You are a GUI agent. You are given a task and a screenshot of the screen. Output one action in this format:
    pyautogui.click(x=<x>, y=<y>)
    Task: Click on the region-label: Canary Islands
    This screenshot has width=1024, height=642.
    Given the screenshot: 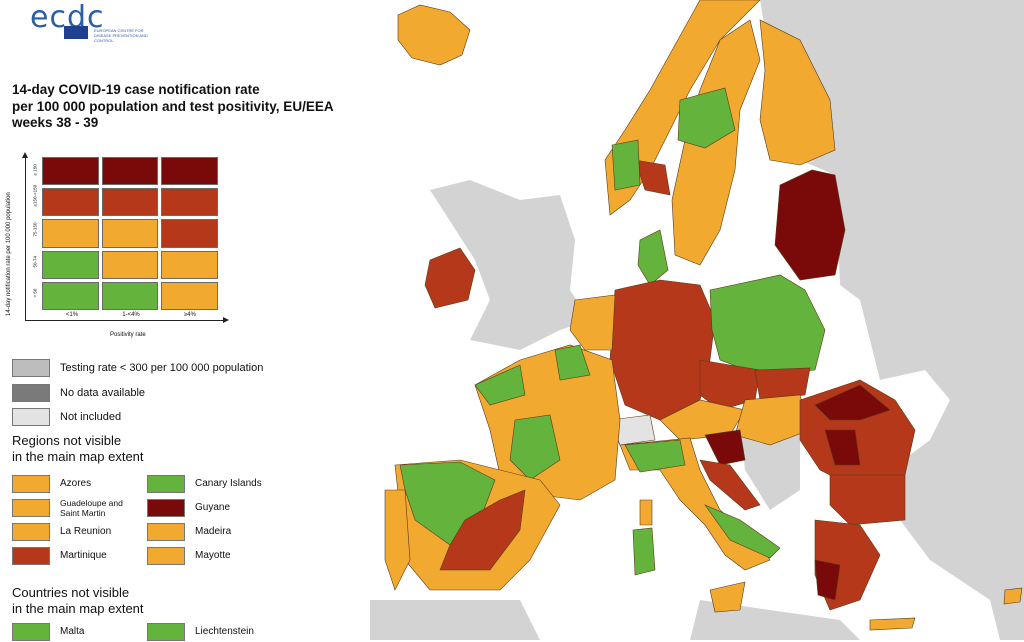 What is the action you would take?
    pyautogui.click(x=228, y=483)
    